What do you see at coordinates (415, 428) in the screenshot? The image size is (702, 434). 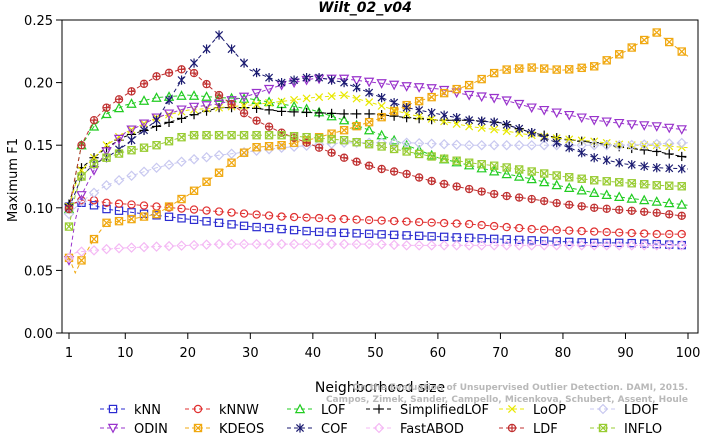 I see `legend-item-fastabod: FastABOD` at bounding box center [415, 428].